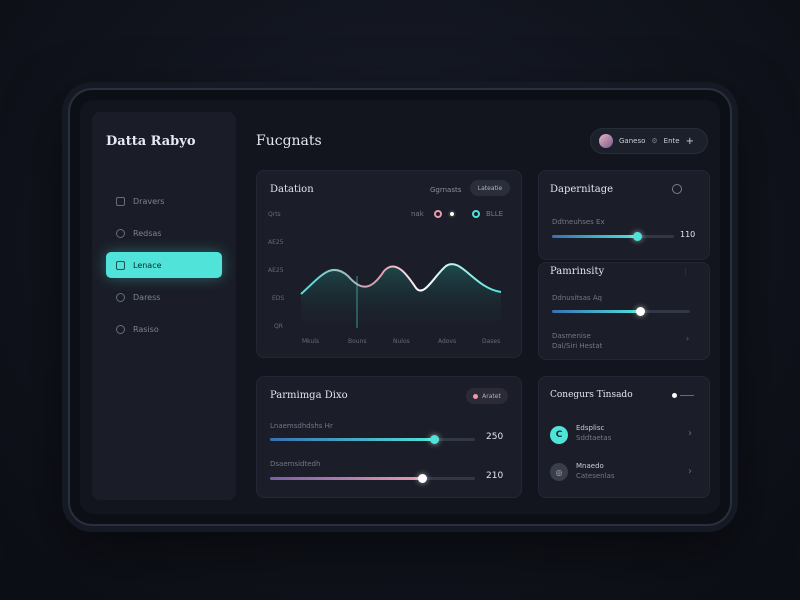 The width and height of the screenshot is (800, 600). I want to click on dapernitage-title: Dapernitage, so click(582, 189).